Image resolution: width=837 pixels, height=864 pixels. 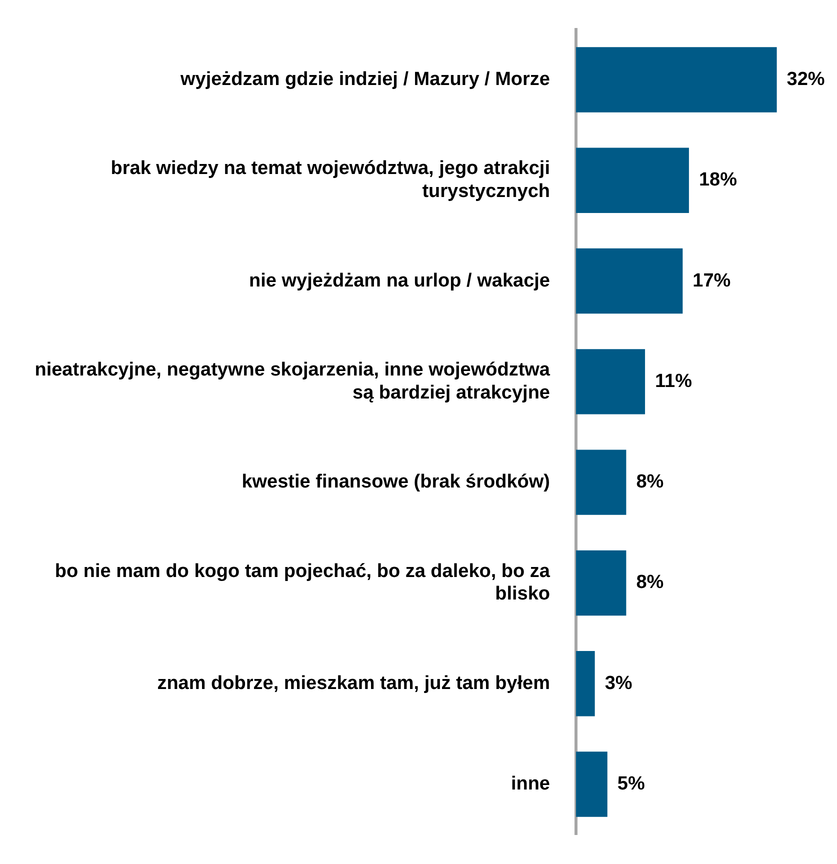 What do you see at coordinates (718, 180) in the screenshot?
I see `data-label: 18%` at bounding box center [718, 180].